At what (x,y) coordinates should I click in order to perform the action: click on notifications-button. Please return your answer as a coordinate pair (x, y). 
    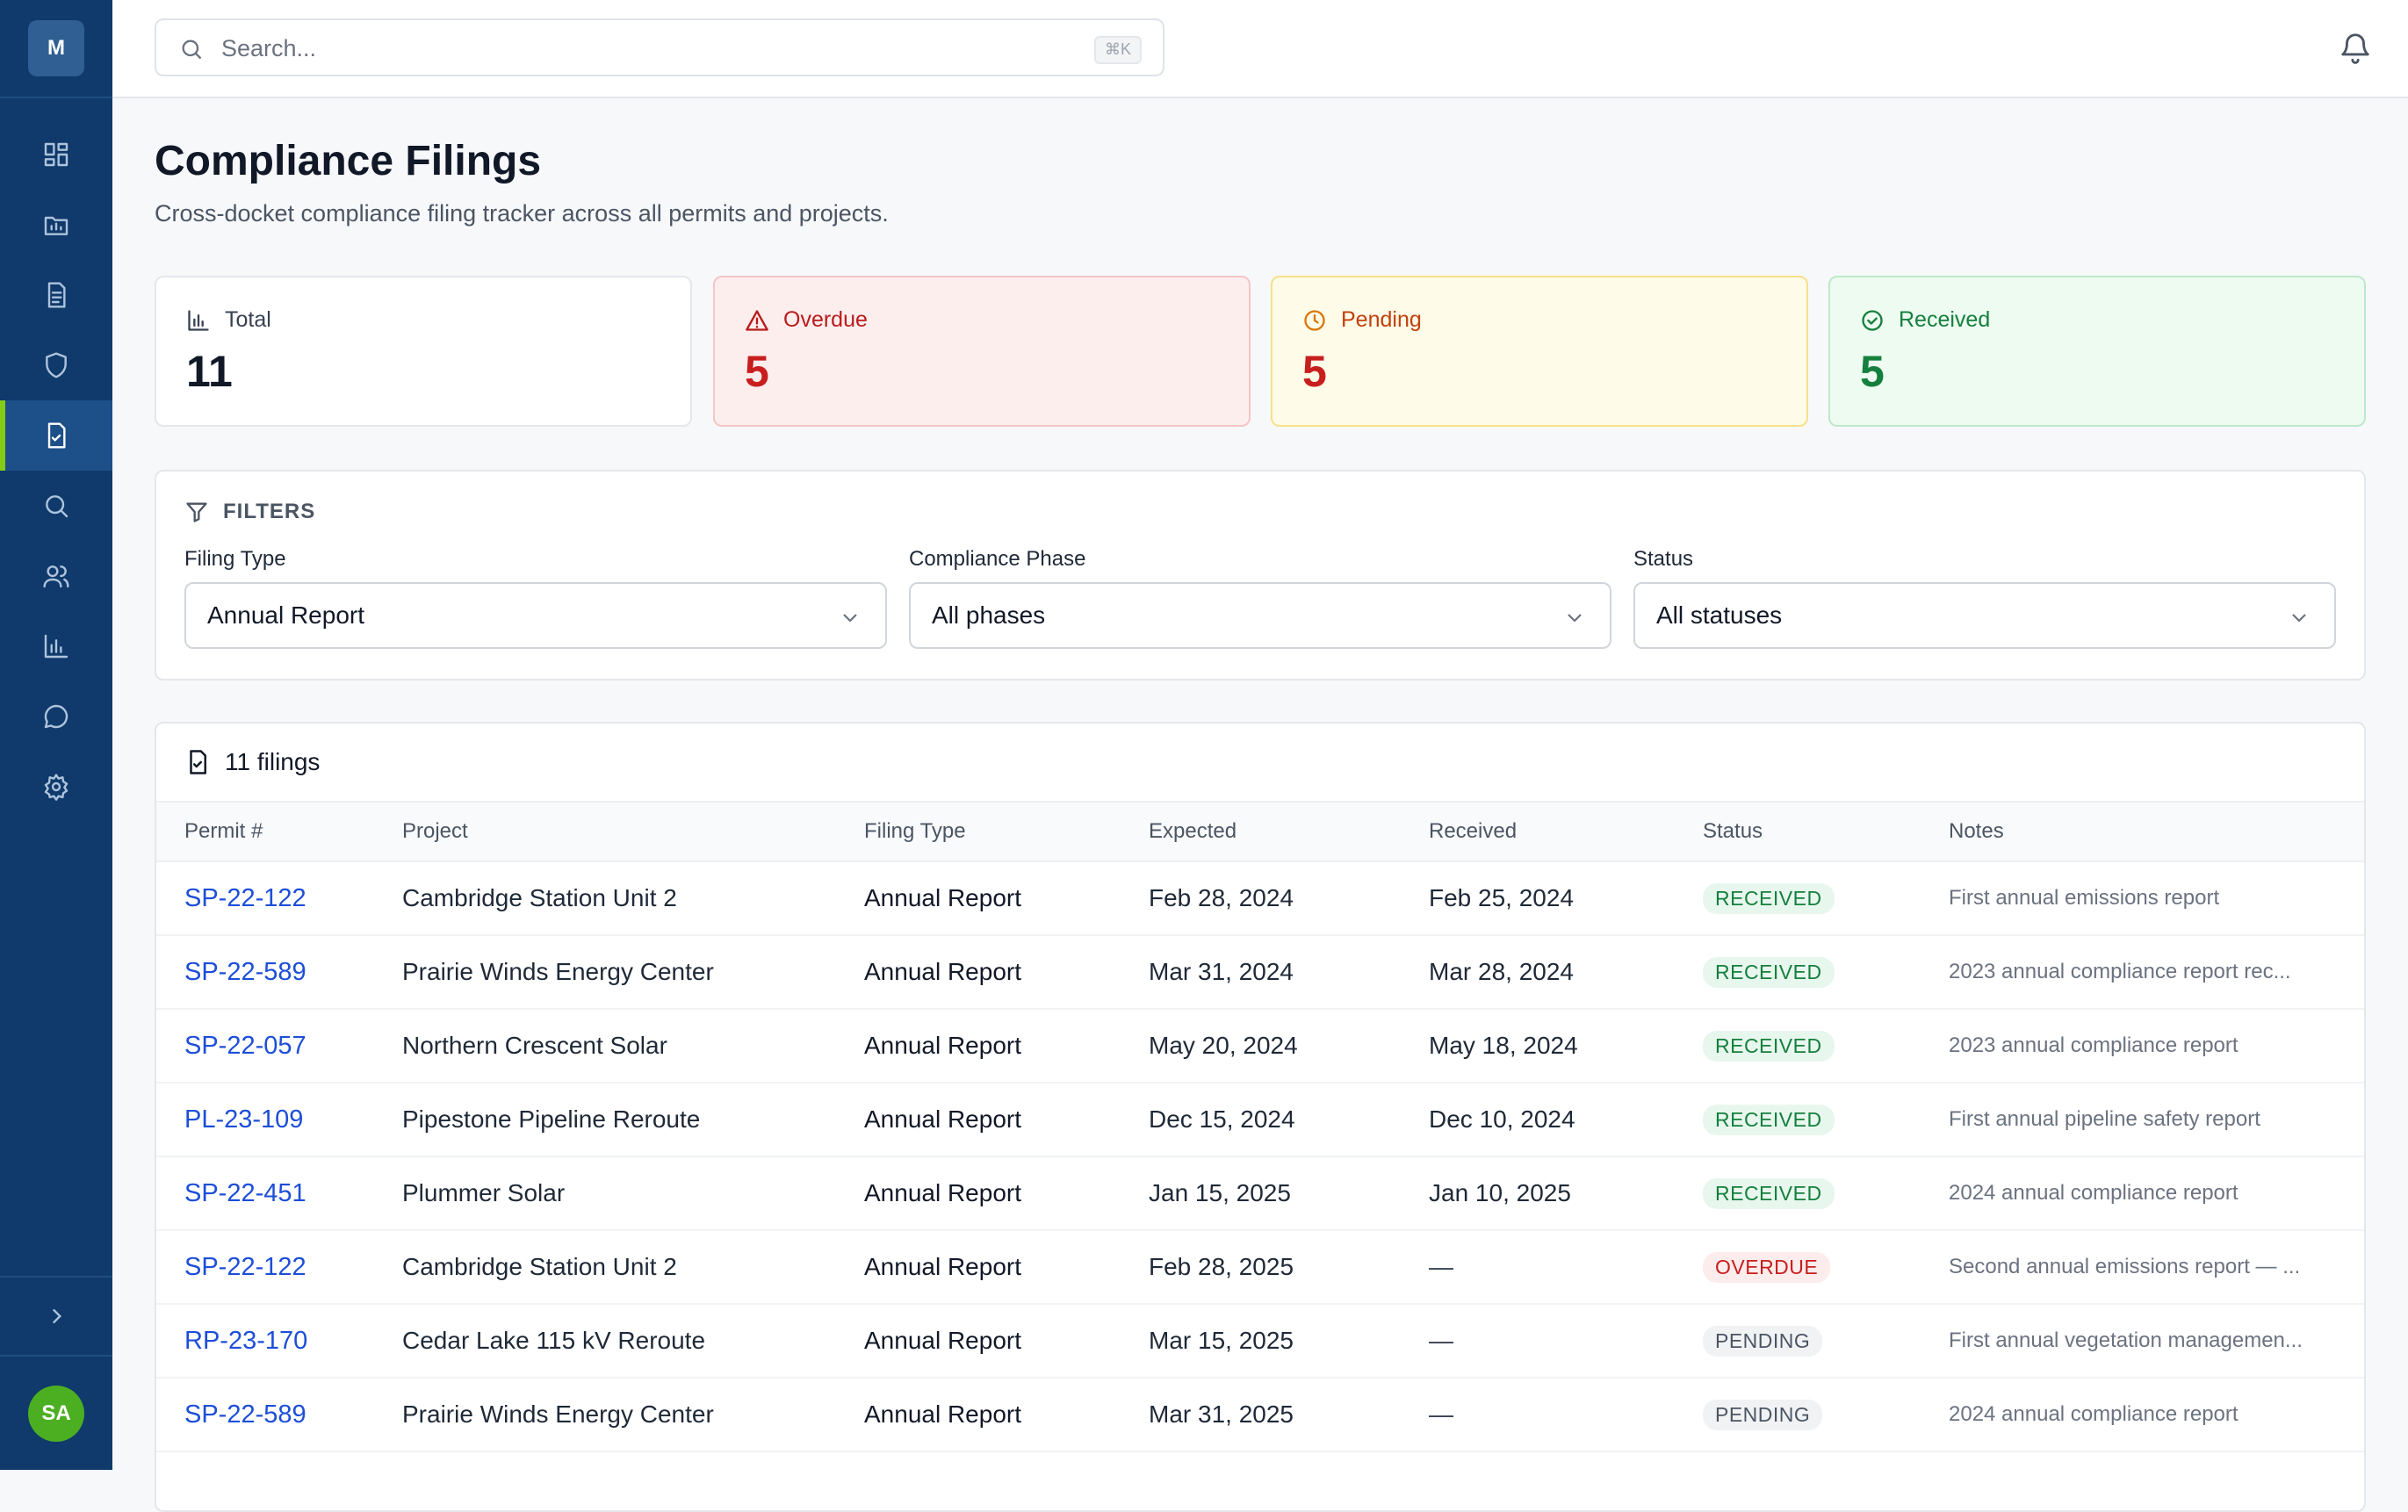
    Looking at the image, I should click on (2355, 47).